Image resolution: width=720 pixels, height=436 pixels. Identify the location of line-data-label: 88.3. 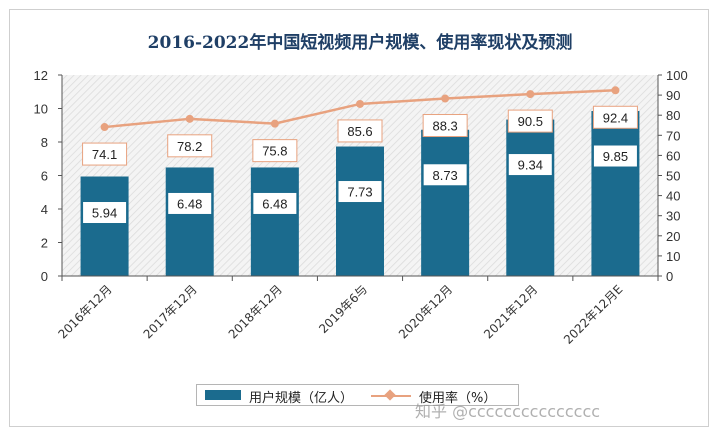
(444, 126).